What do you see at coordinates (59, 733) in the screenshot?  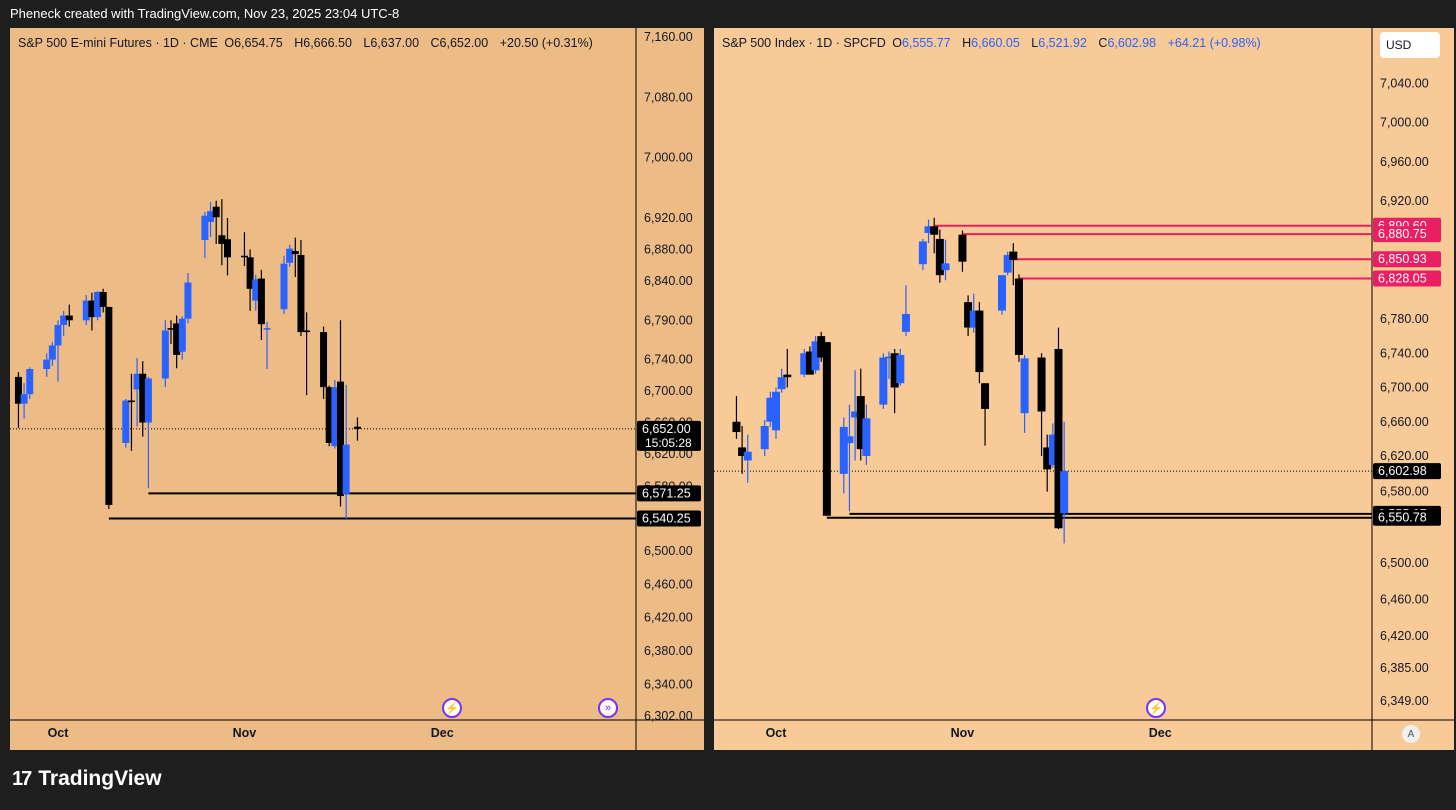 I see `x-tick-label: Oct` at bounding box center [59, 733].